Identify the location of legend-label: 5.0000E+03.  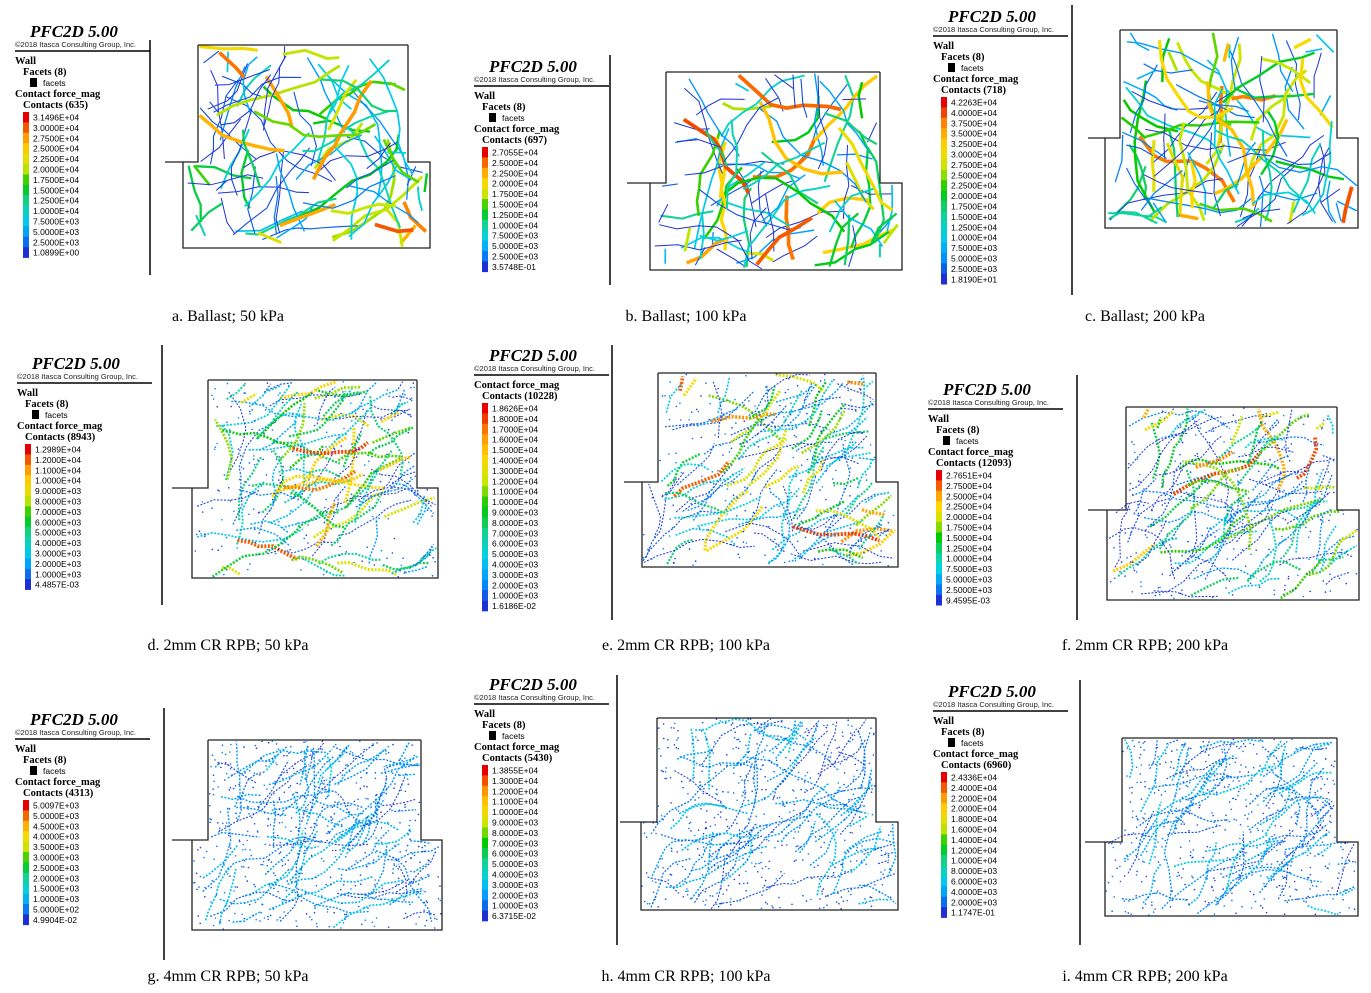
(56, 816).